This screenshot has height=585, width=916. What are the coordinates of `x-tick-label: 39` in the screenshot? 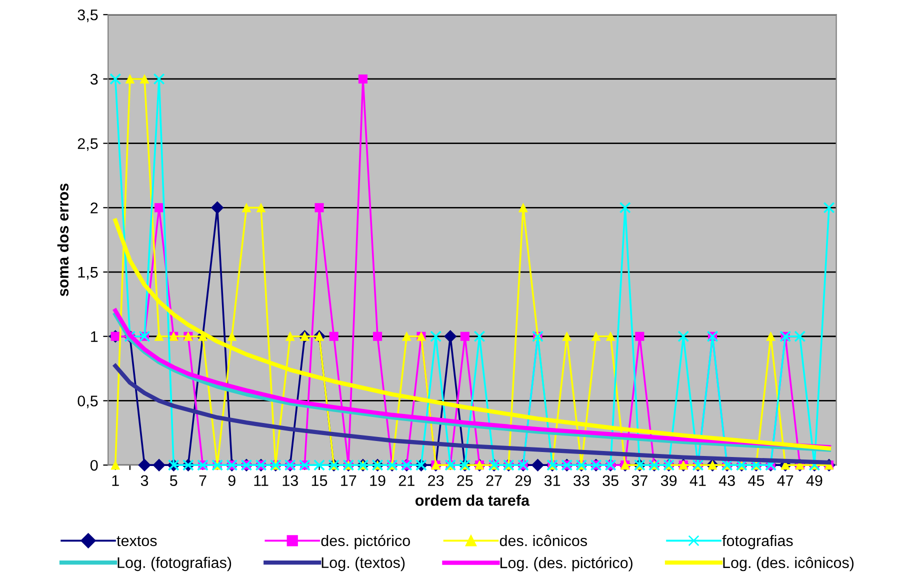 It's located at (668, 480).